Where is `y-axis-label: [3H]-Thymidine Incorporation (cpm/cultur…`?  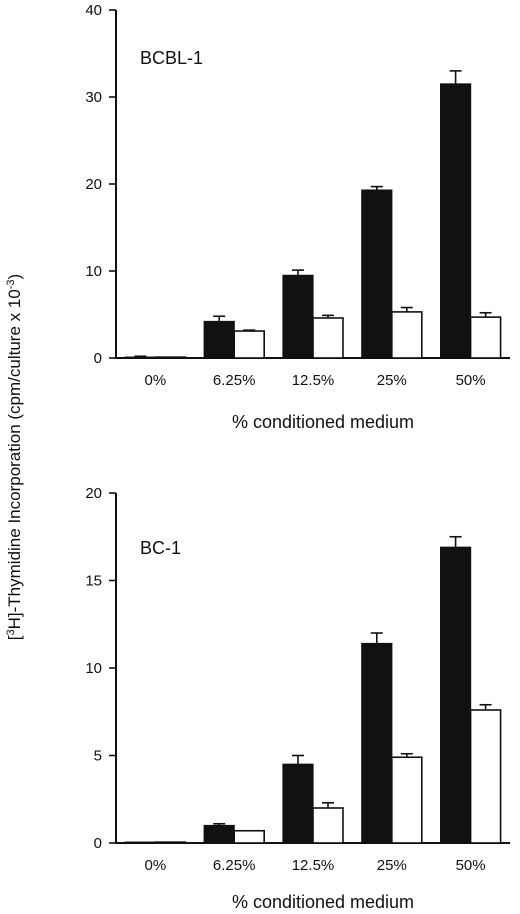
y-axis-label: [3H]-Thymidine Incorporation (cpm/cultur… is located at coordinates (14, 457).